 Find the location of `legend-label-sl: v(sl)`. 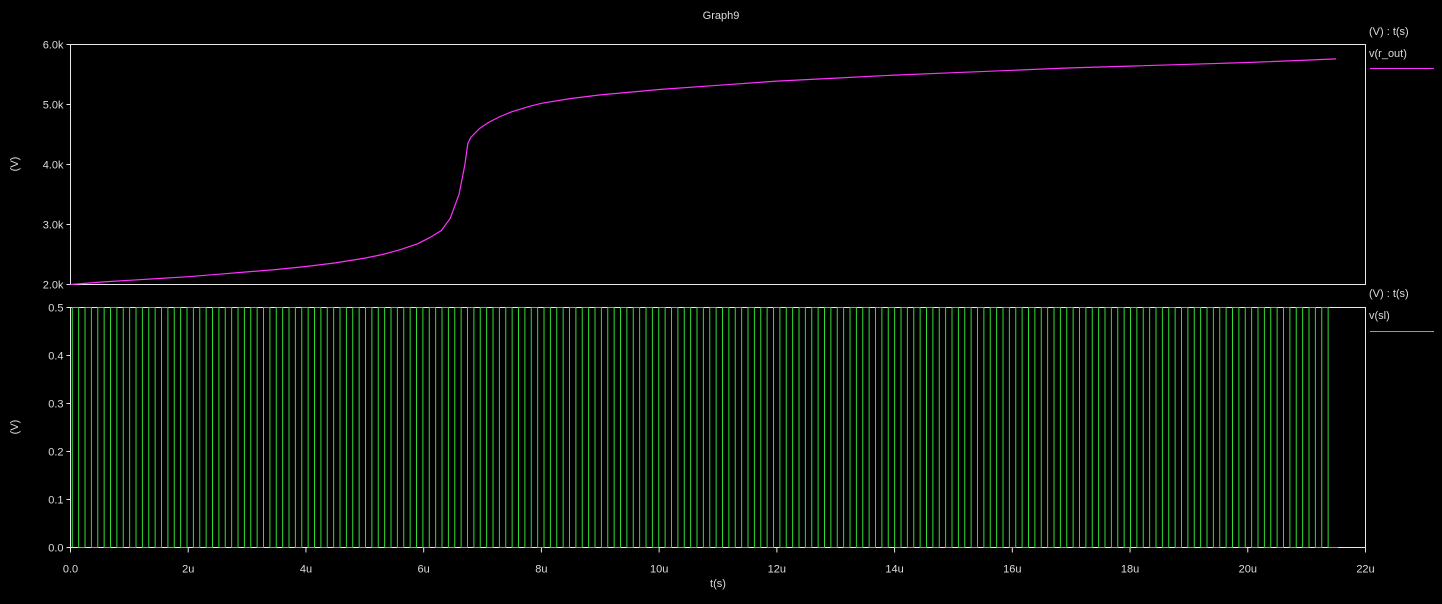

legend-label-sl: v(sl) is located at coordinates (1379, 316).